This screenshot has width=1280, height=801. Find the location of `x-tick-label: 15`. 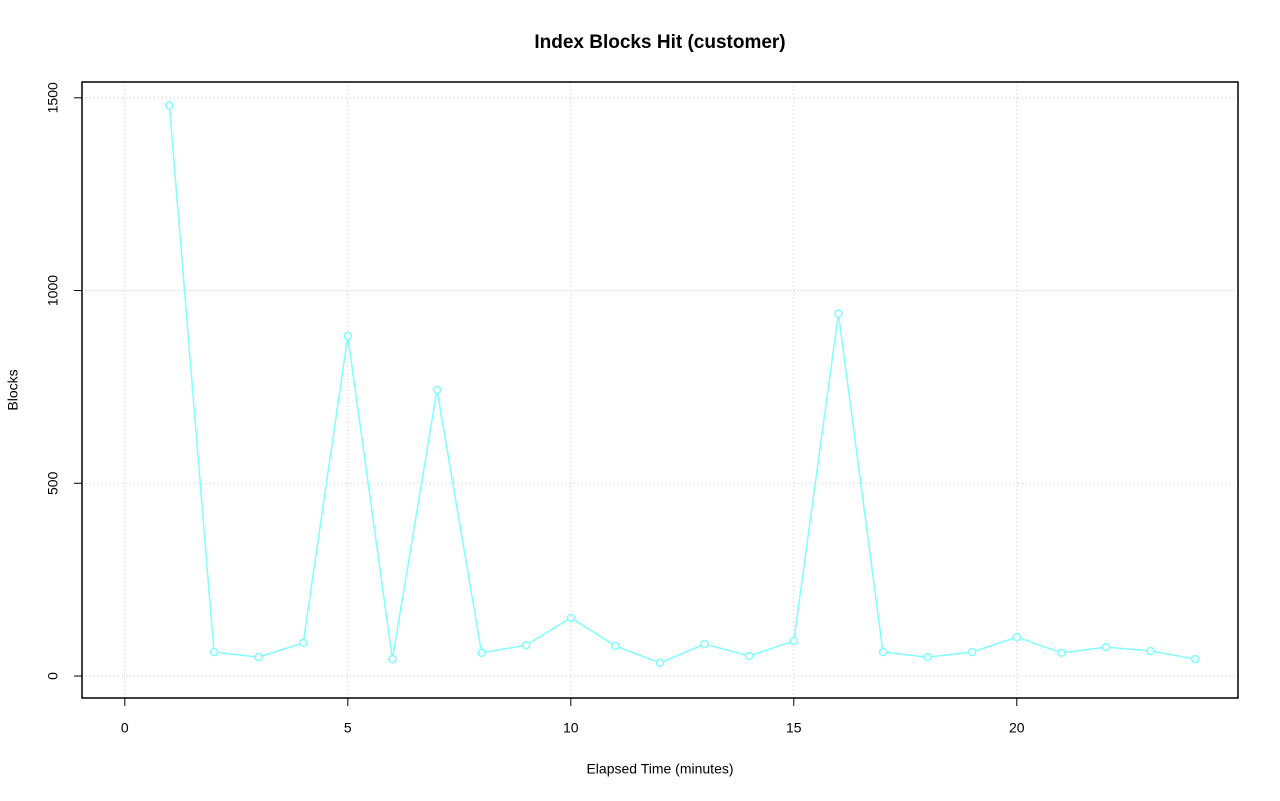

x-tick-label: 15 is located at coordinates (794, 728).